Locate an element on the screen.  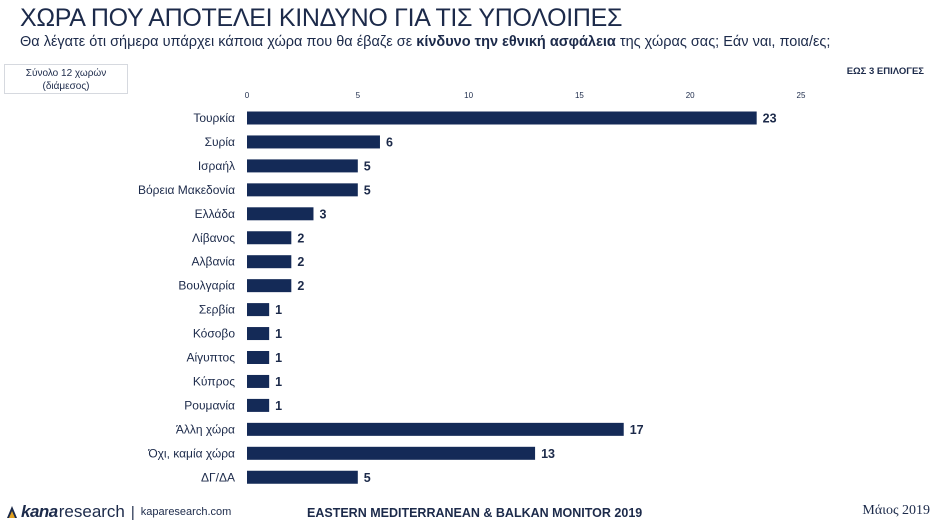
category-label: Αλβανία is located at coordinates (214, 262).